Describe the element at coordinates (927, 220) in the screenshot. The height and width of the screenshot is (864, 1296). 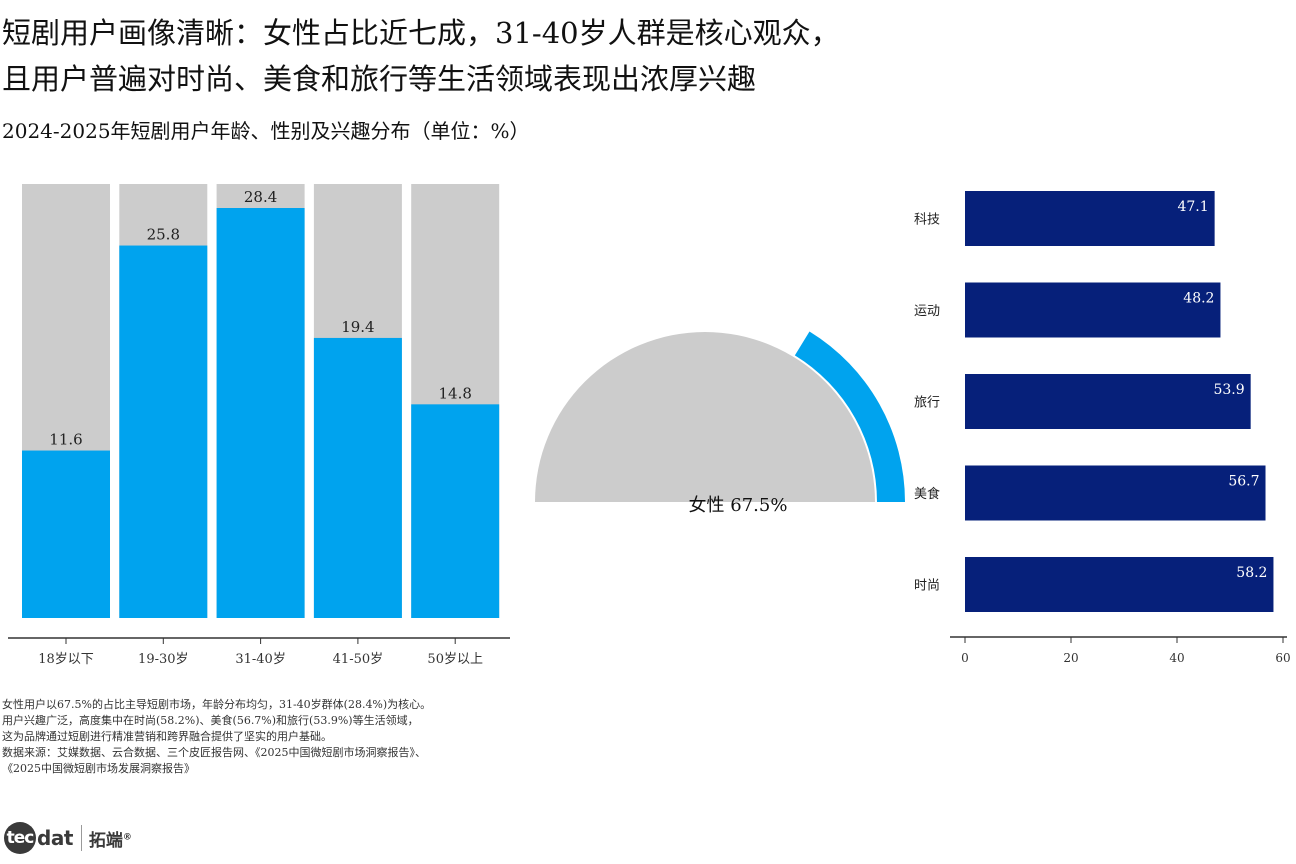
I see `interest-category-label: 科技` at that location.